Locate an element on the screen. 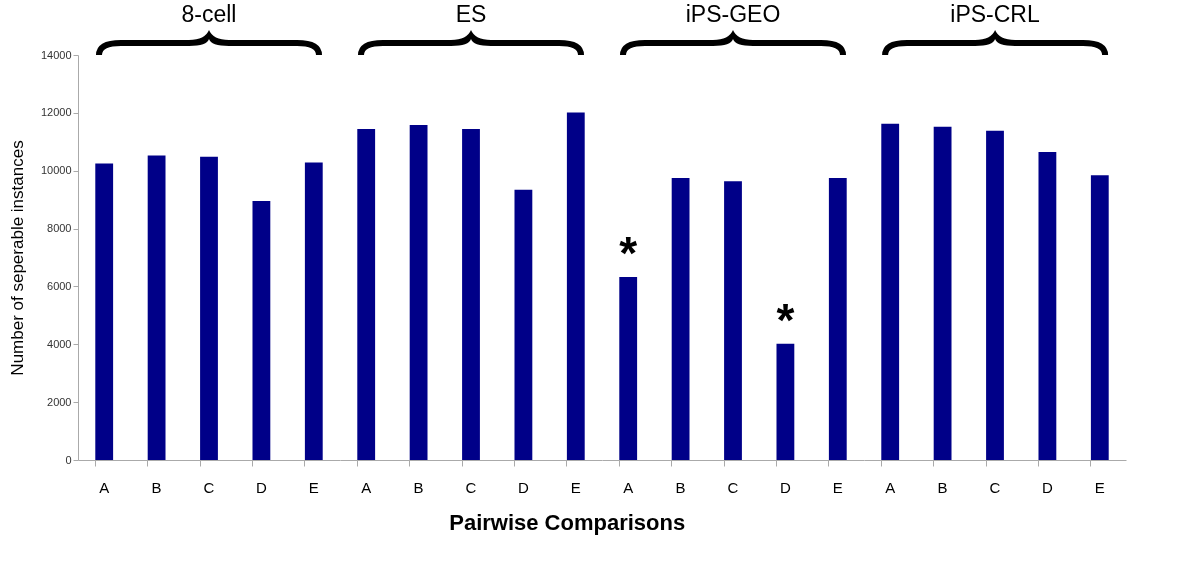 The width and height of the screenshot is (1198, 571). y-tick-label: 0 is located at coordinates (68, 459).